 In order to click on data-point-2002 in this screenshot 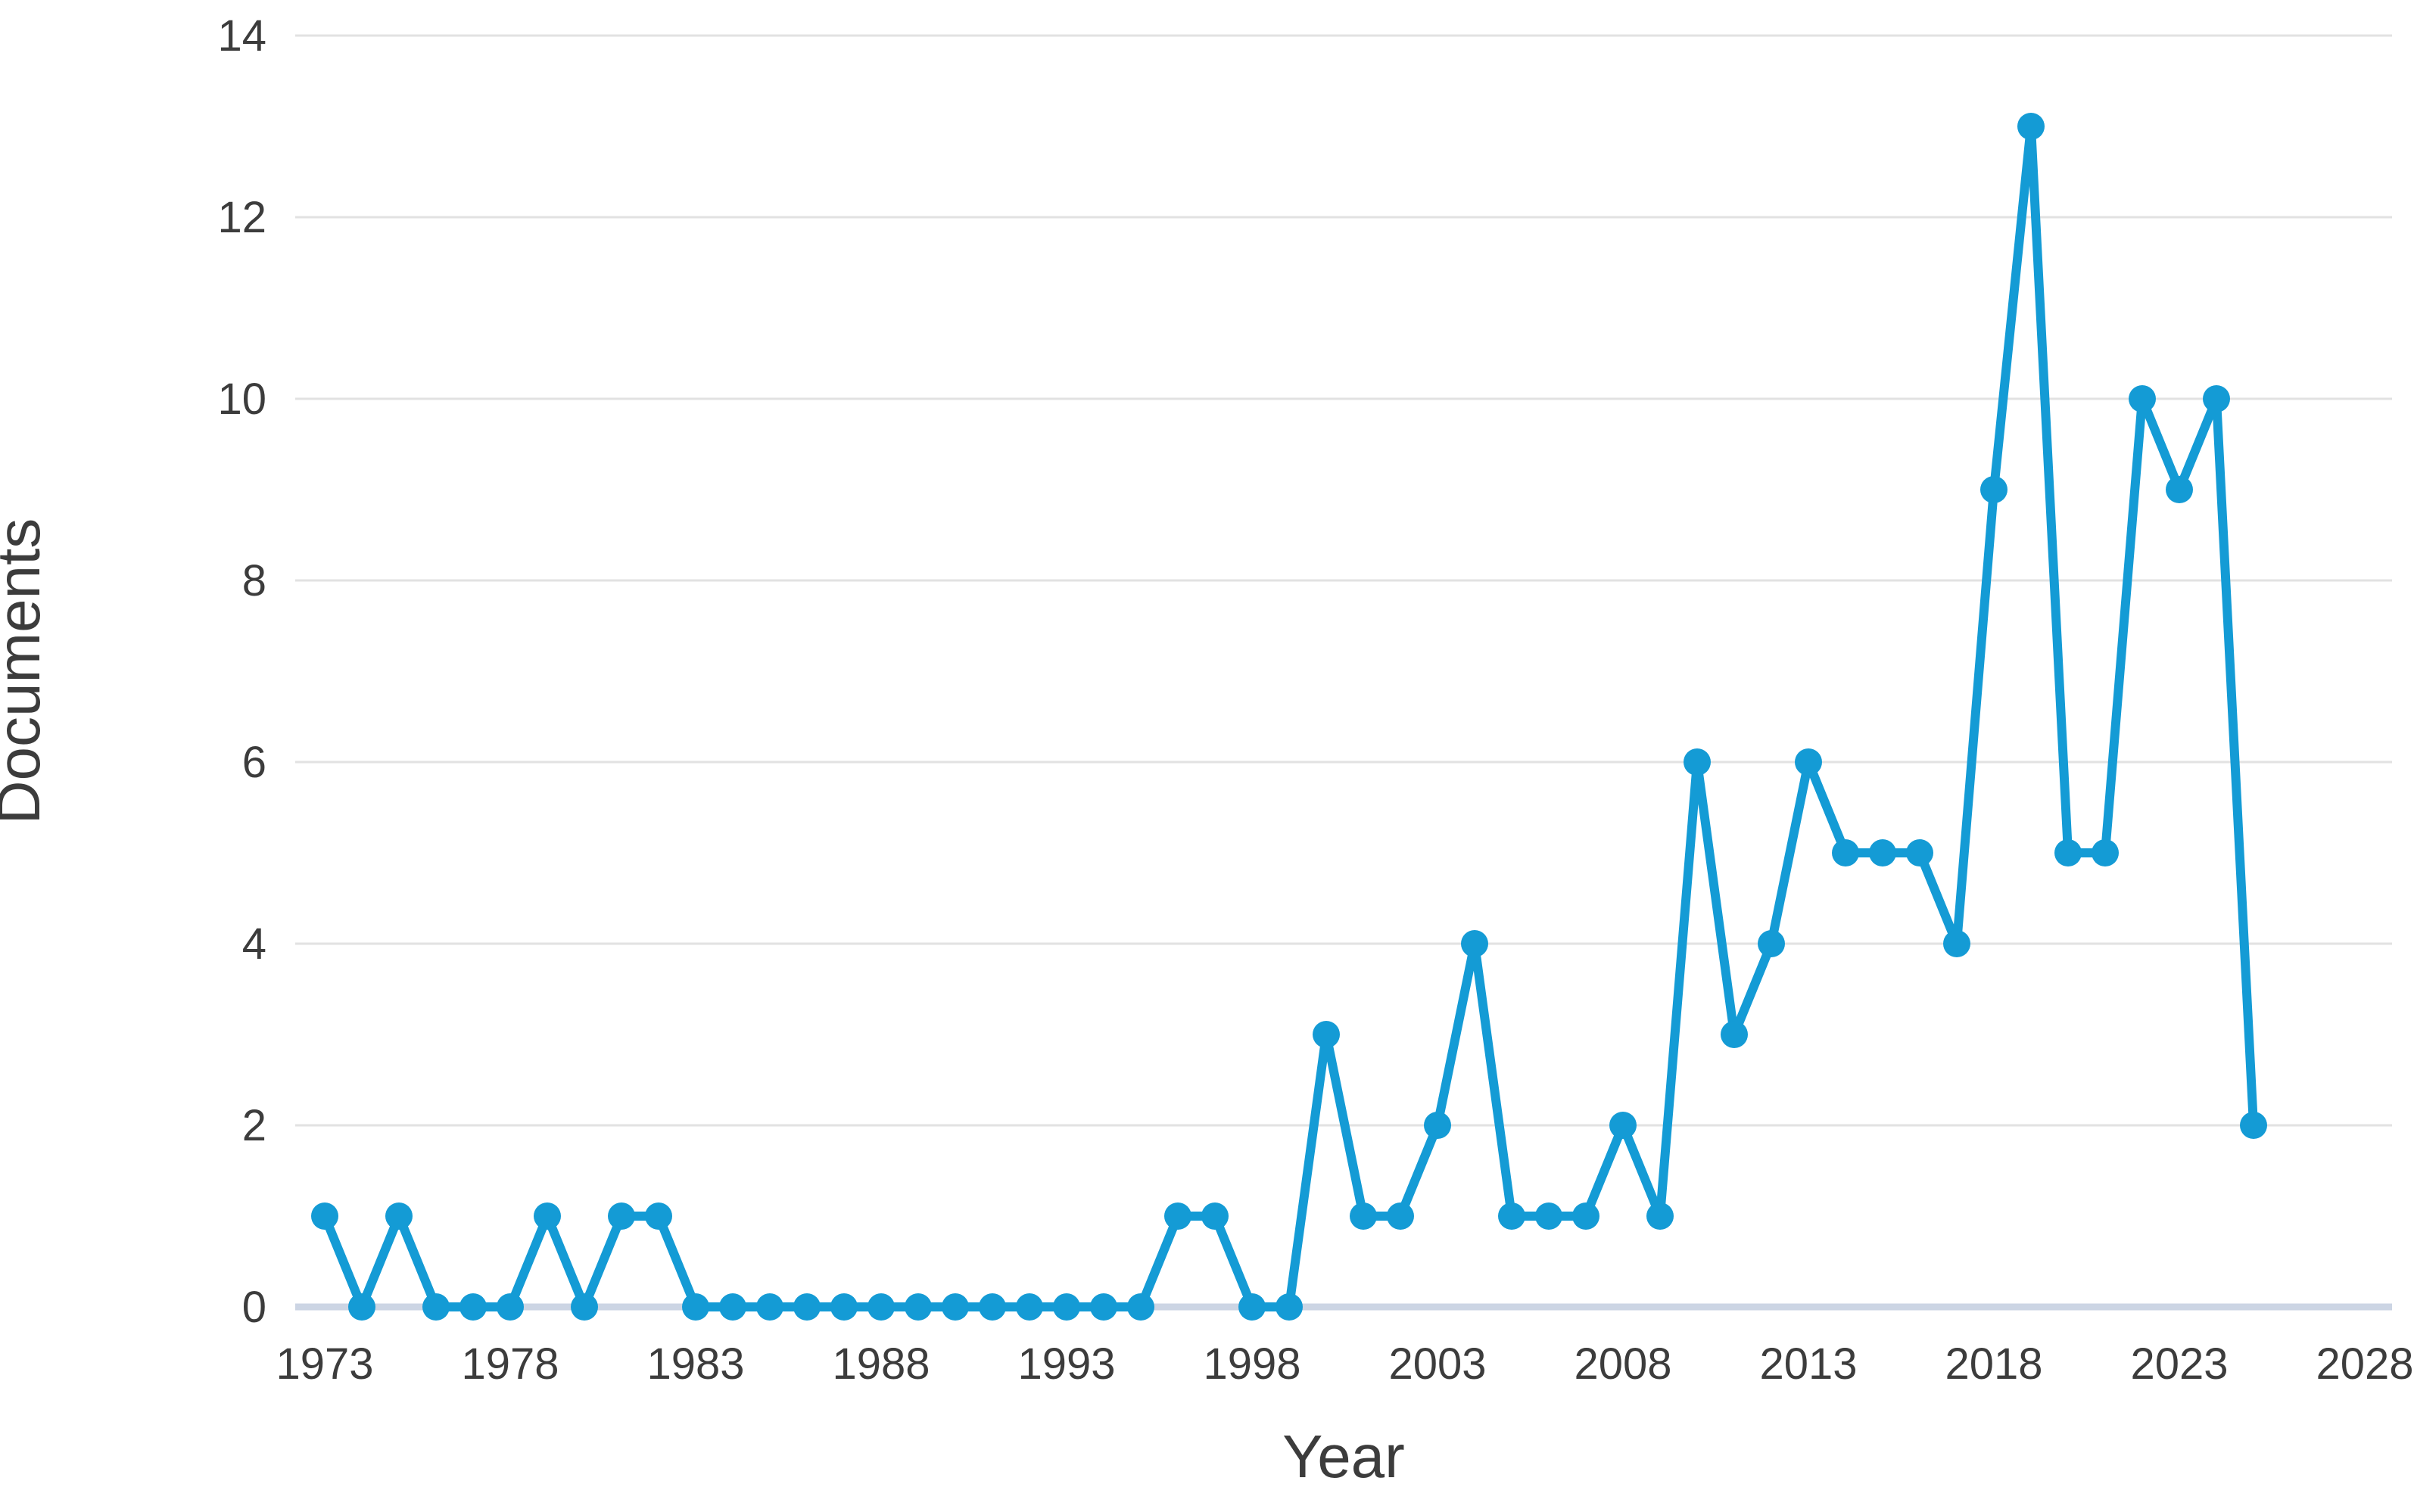, I will do `click(1401, 1216)`.